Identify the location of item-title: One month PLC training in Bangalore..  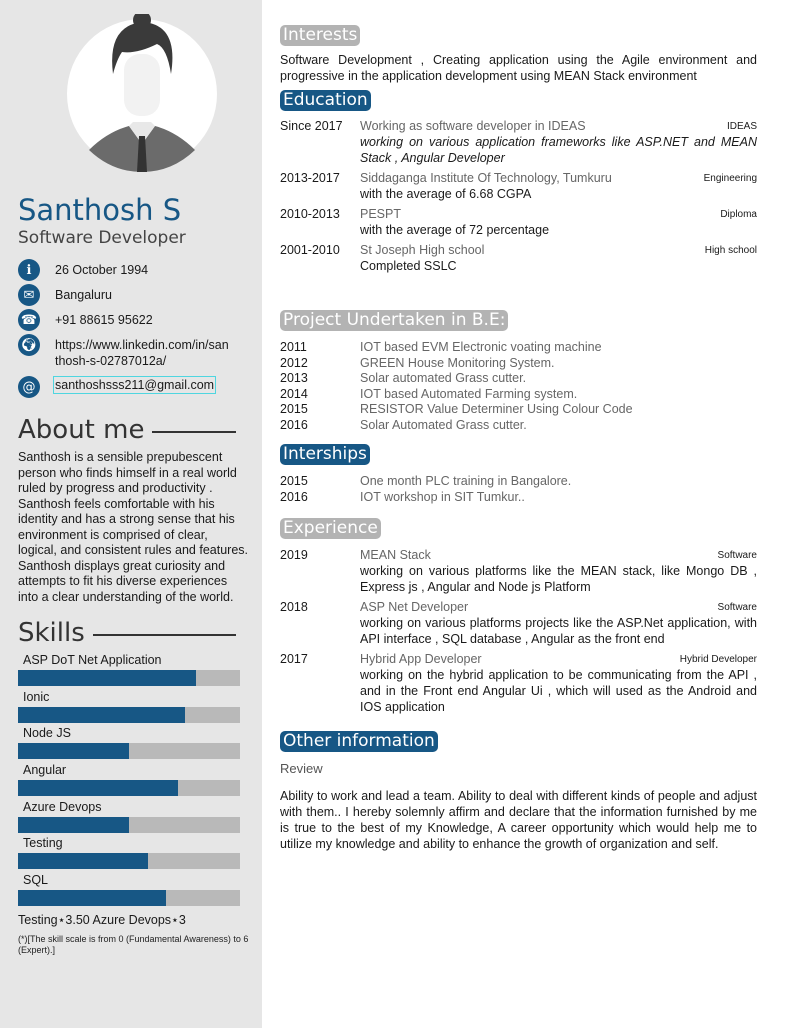
(466, 481).